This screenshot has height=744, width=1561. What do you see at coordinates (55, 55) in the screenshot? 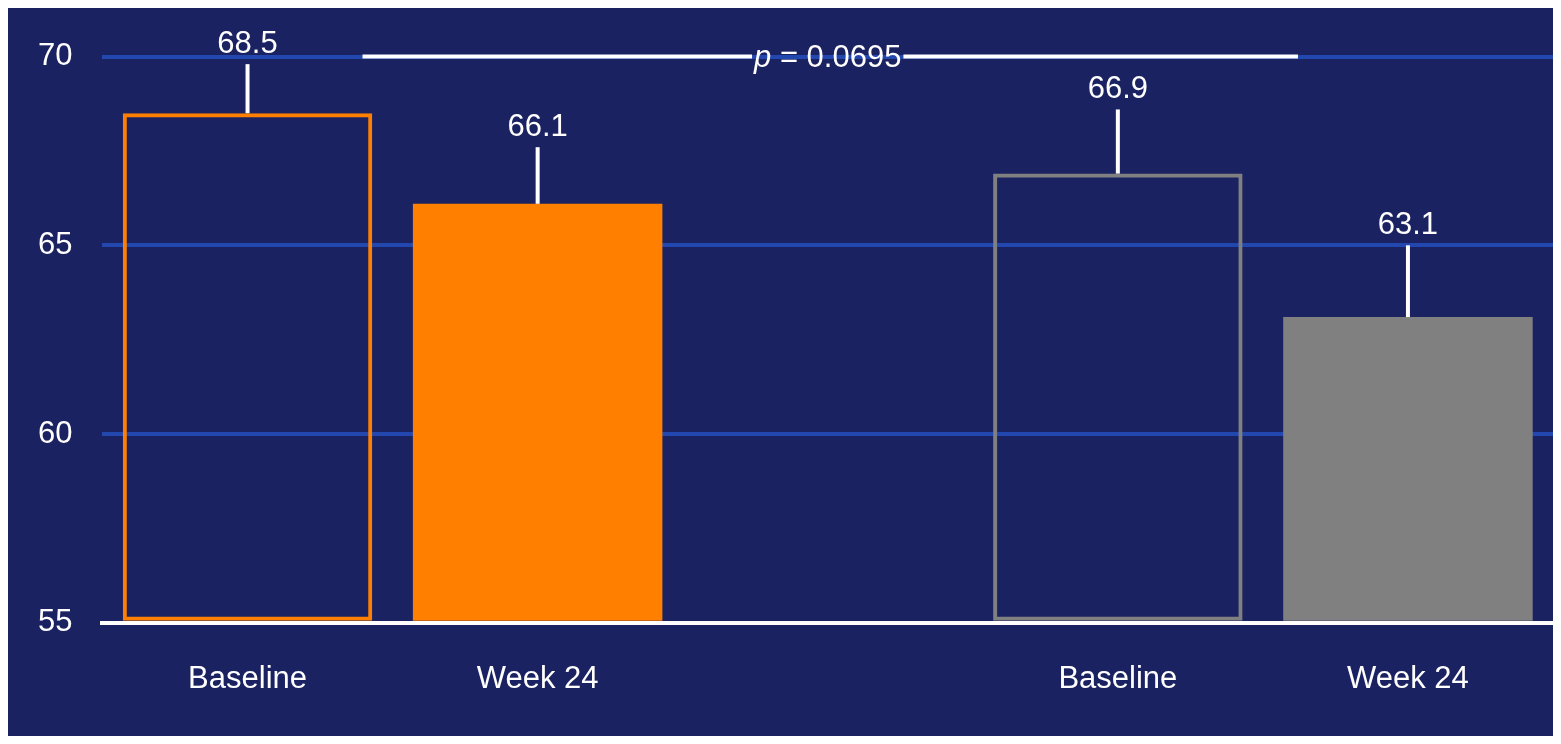
I see `y-tick-label: 70` at bounding box center [55, 55].